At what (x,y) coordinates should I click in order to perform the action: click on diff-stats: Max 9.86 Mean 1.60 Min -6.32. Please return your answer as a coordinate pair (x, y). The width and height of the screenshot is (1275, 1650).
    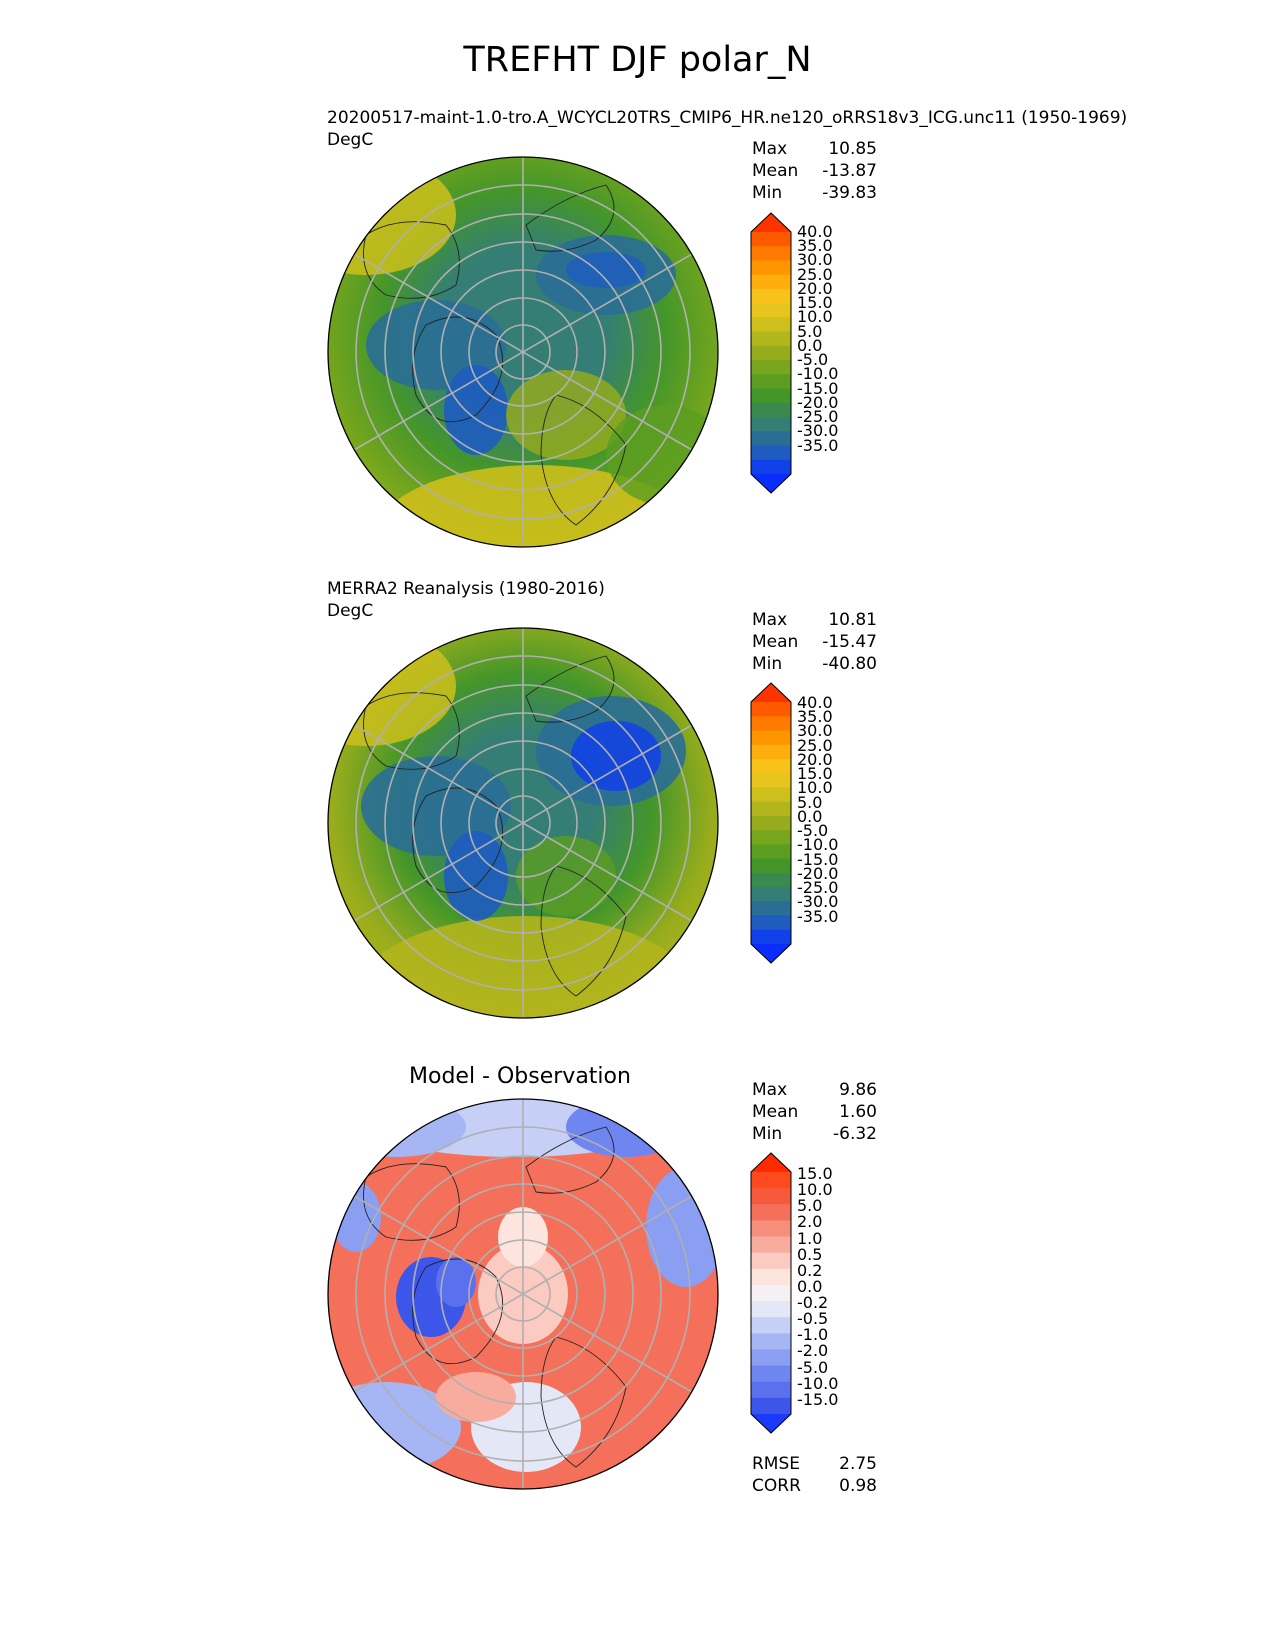
    Looking at the image, I should click on (814, 1112).